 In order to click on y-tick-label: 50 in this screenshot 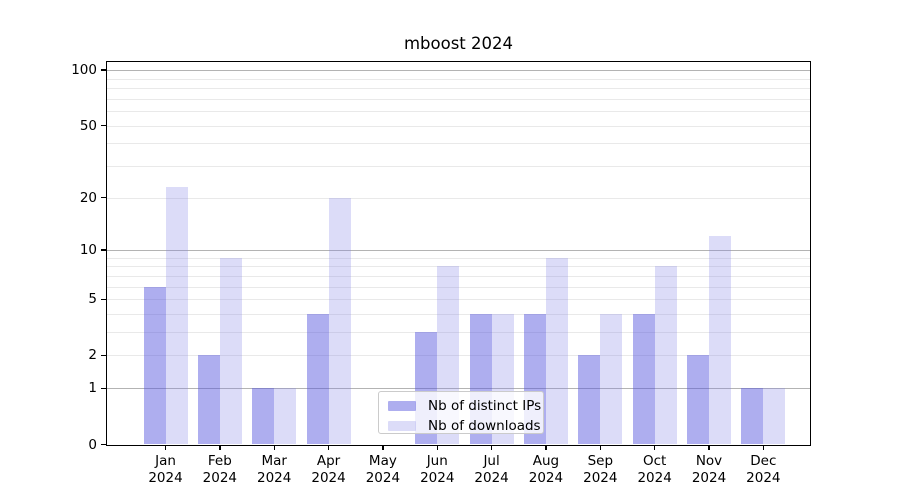, I will do `click(88, 125)`.